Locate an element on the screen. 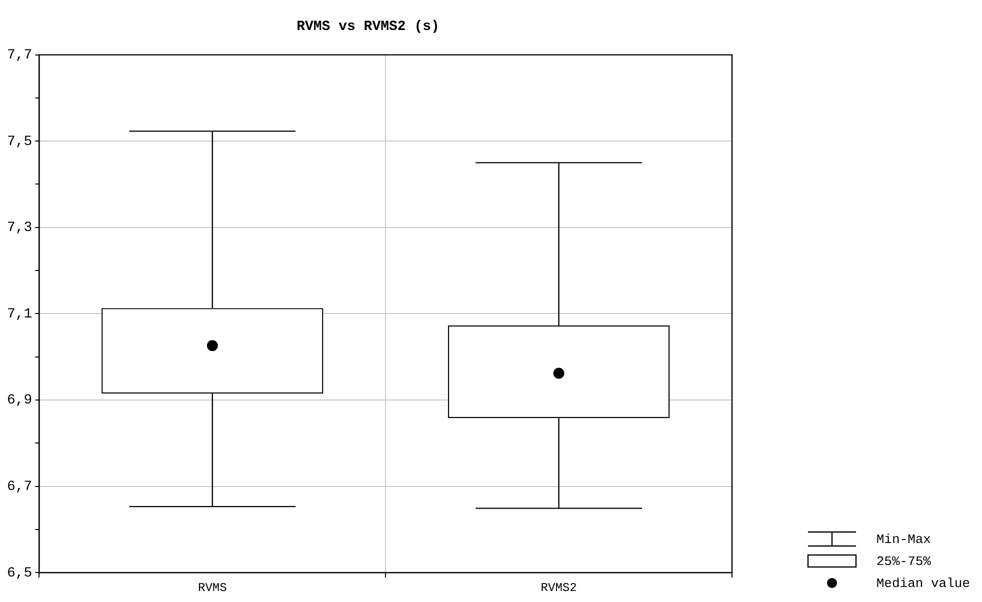 The height and width of the screenshot is (602, 982). text: Median value is located at coordinates (923, 583).